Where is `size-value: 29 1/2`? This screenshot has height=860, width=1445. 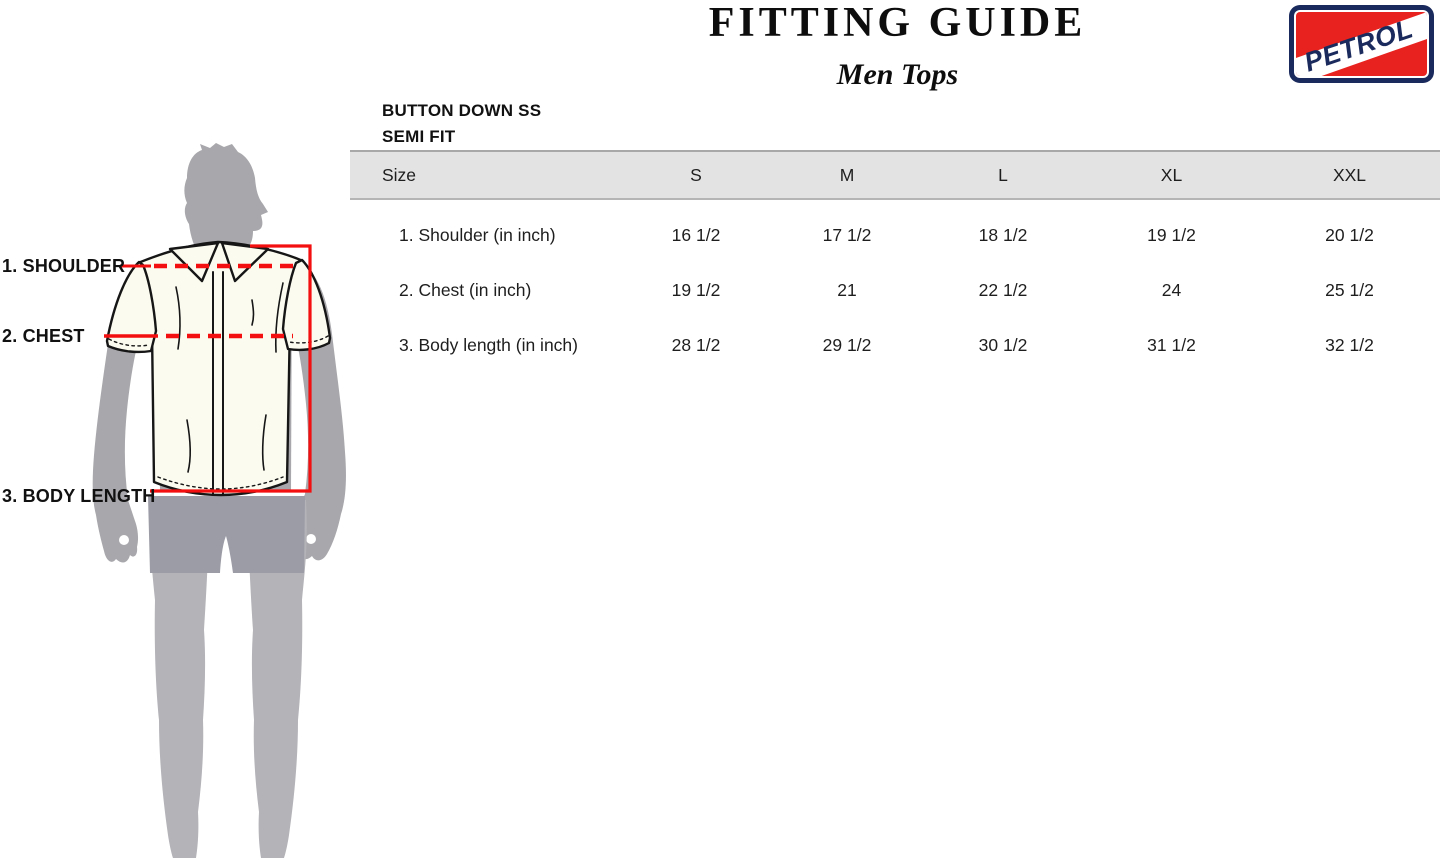
size-value: 29 1/2 is located at coordinates (847, 345).